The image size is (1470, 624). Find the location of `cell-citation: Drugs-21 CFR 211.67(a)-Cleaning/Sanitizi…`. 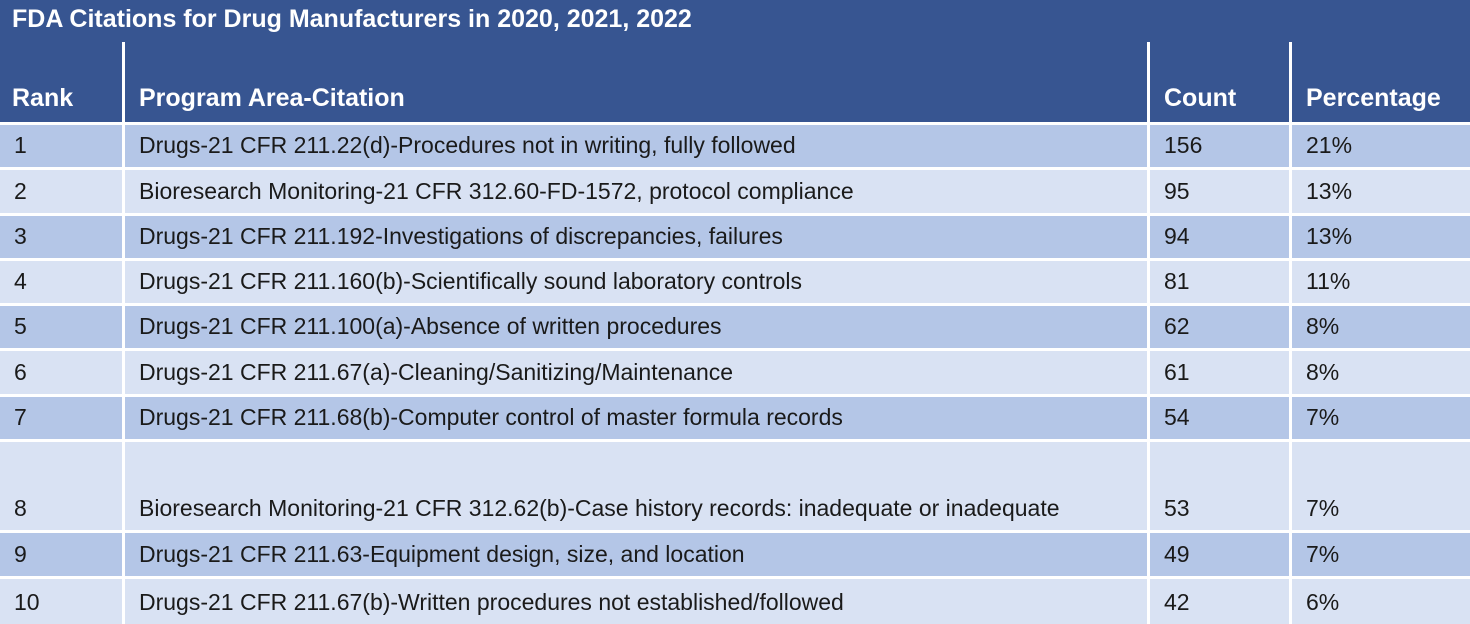

cell-citation: Drugs-21 CFR 211.67(a)-Cleaning/Sanitizi… is located at coordinates (637, 374).